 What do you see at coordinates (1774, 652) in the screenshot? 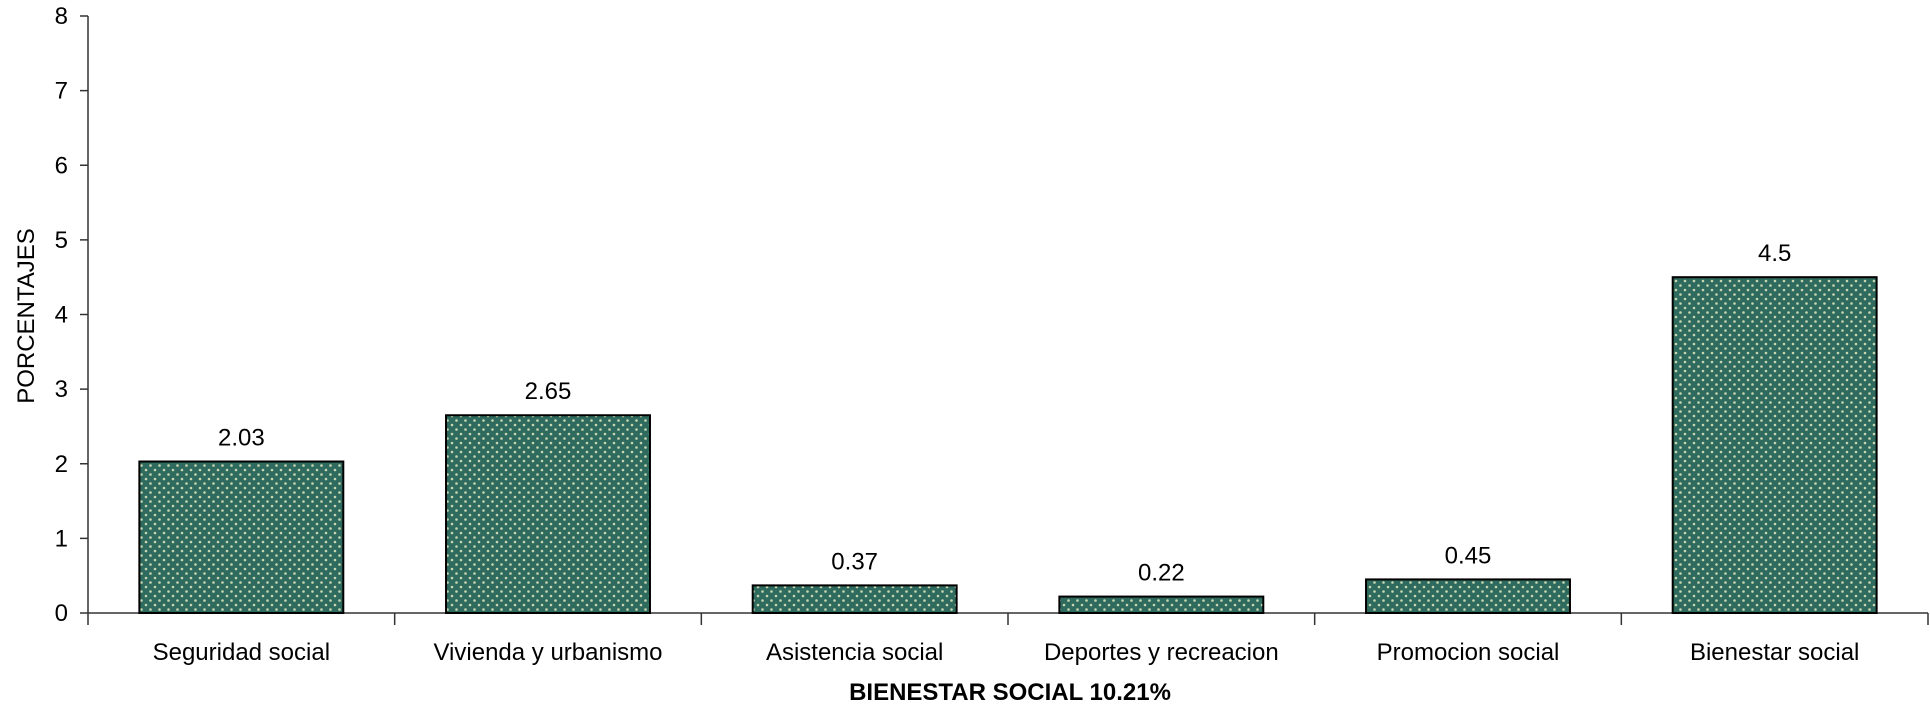
I see `x-tick-label: Bienestar social` at bounding box center [1774, 652].